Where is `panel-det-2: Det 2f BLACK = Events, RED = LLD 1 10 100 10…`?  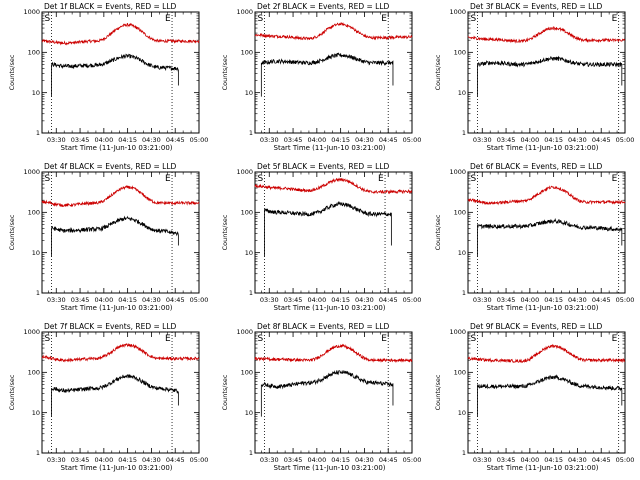 panel-det-2: Det 2f BLACK = Events, RED = LLD 1 10 100 10… is located at coordinates (321, 77).